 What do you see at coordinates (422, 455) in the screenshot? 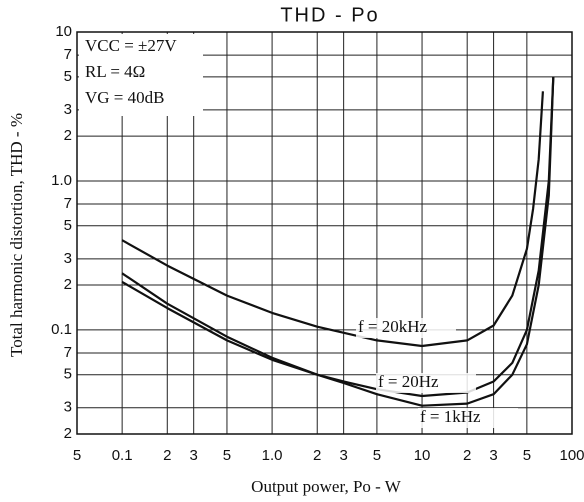
I see `x-tick-label: 10` at bounding box center [422, 455].